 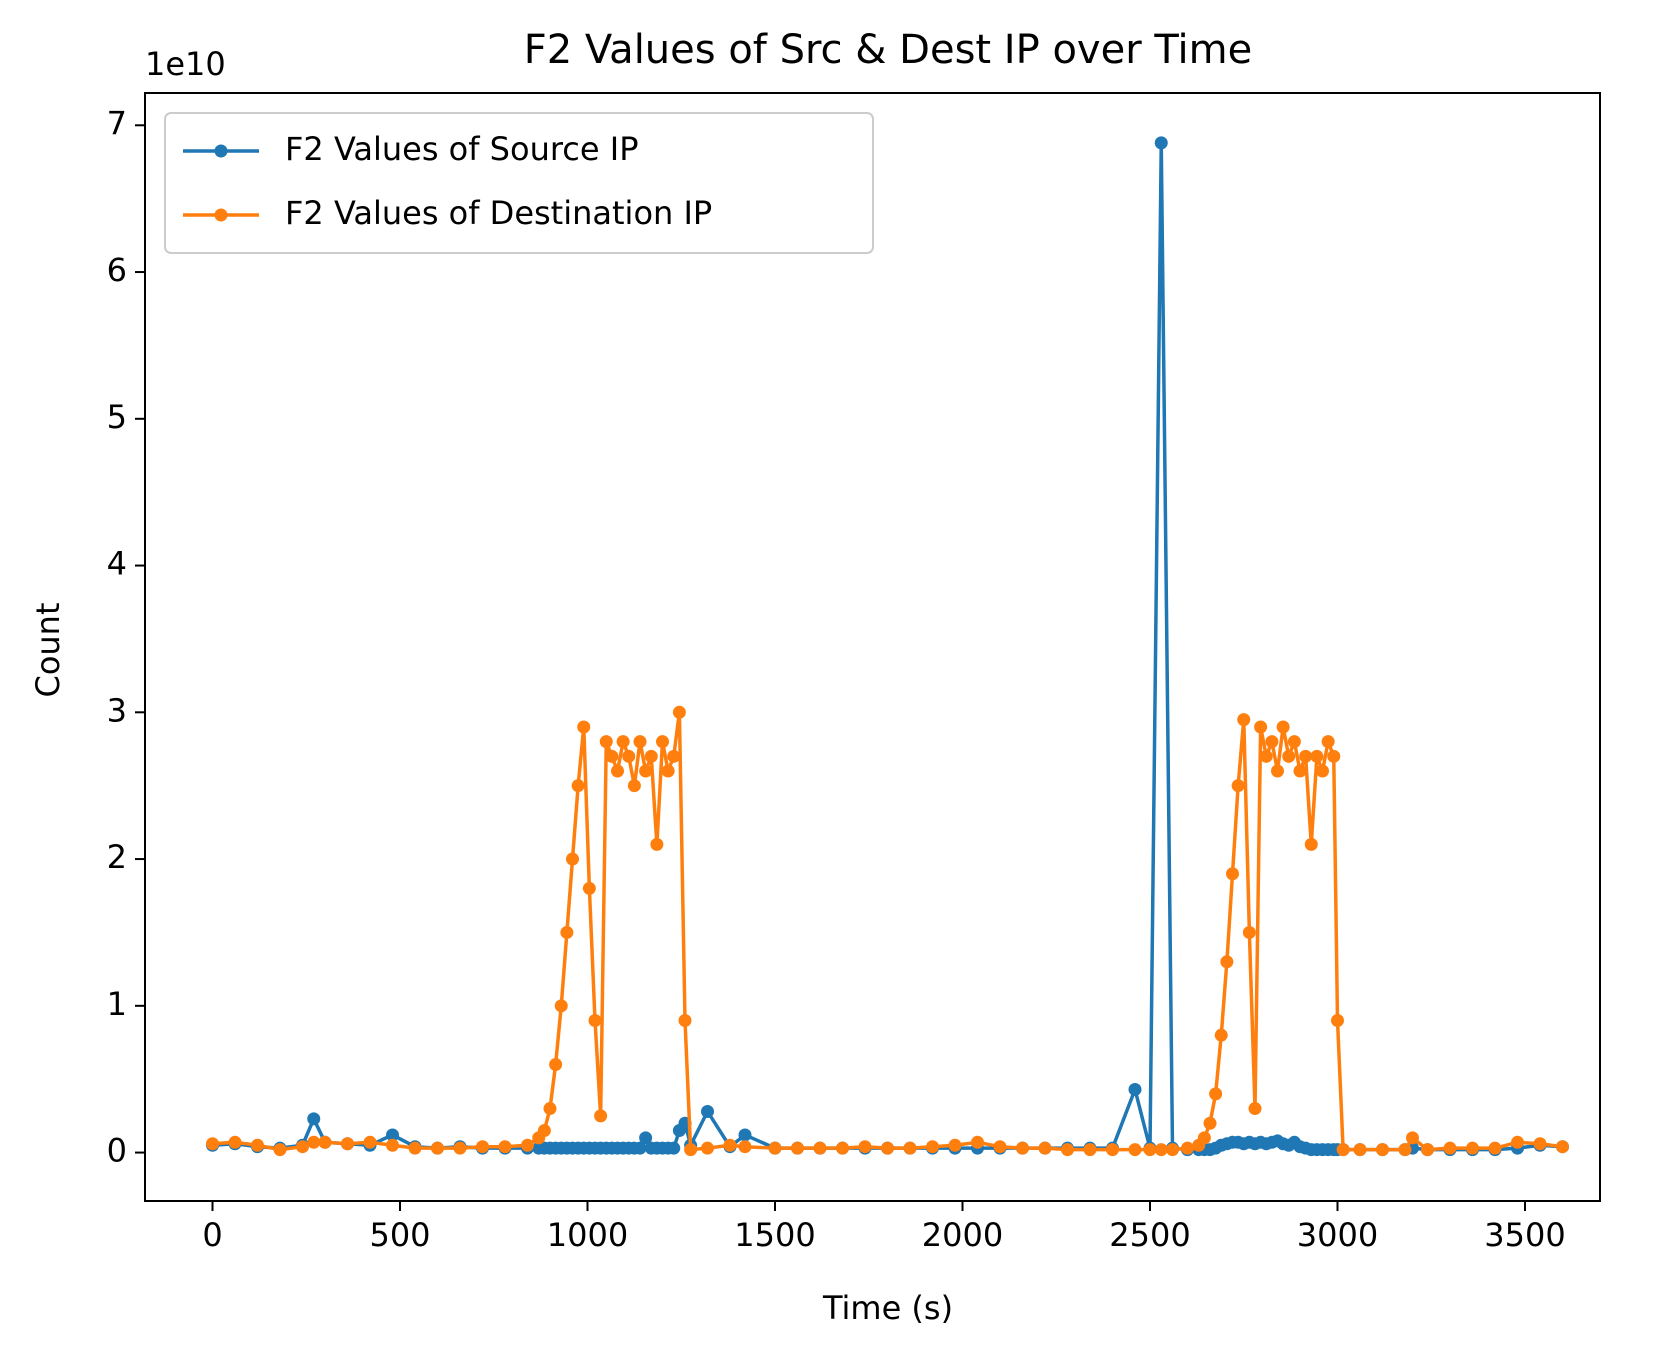 I want to click on x-tick-label: 0, so click(x=212, y=1235).